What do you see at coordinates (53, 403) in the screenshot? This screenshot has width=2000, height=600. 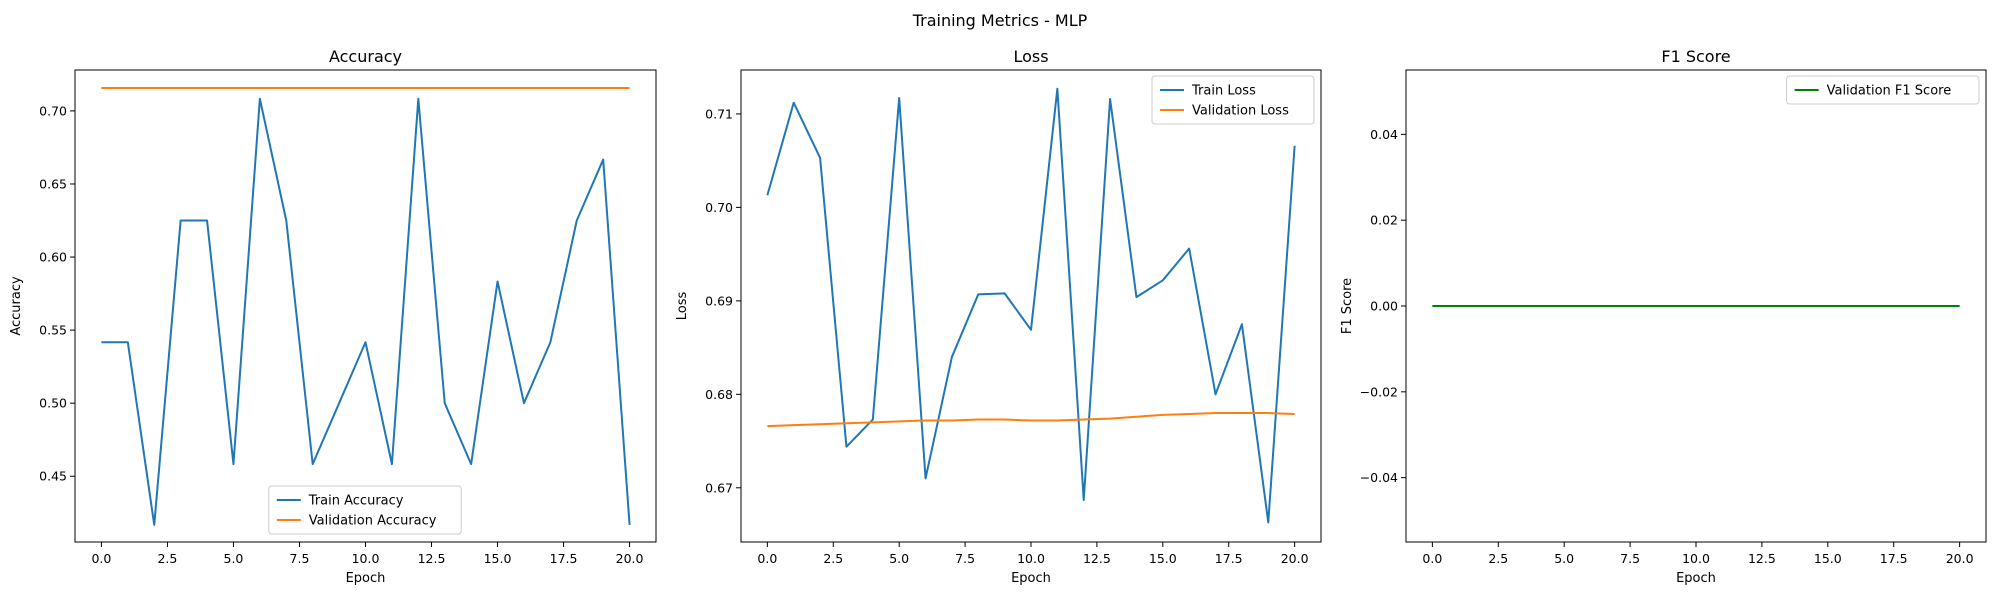 I see `y-tick-label: 0.50` at bounding box center [53, 403].